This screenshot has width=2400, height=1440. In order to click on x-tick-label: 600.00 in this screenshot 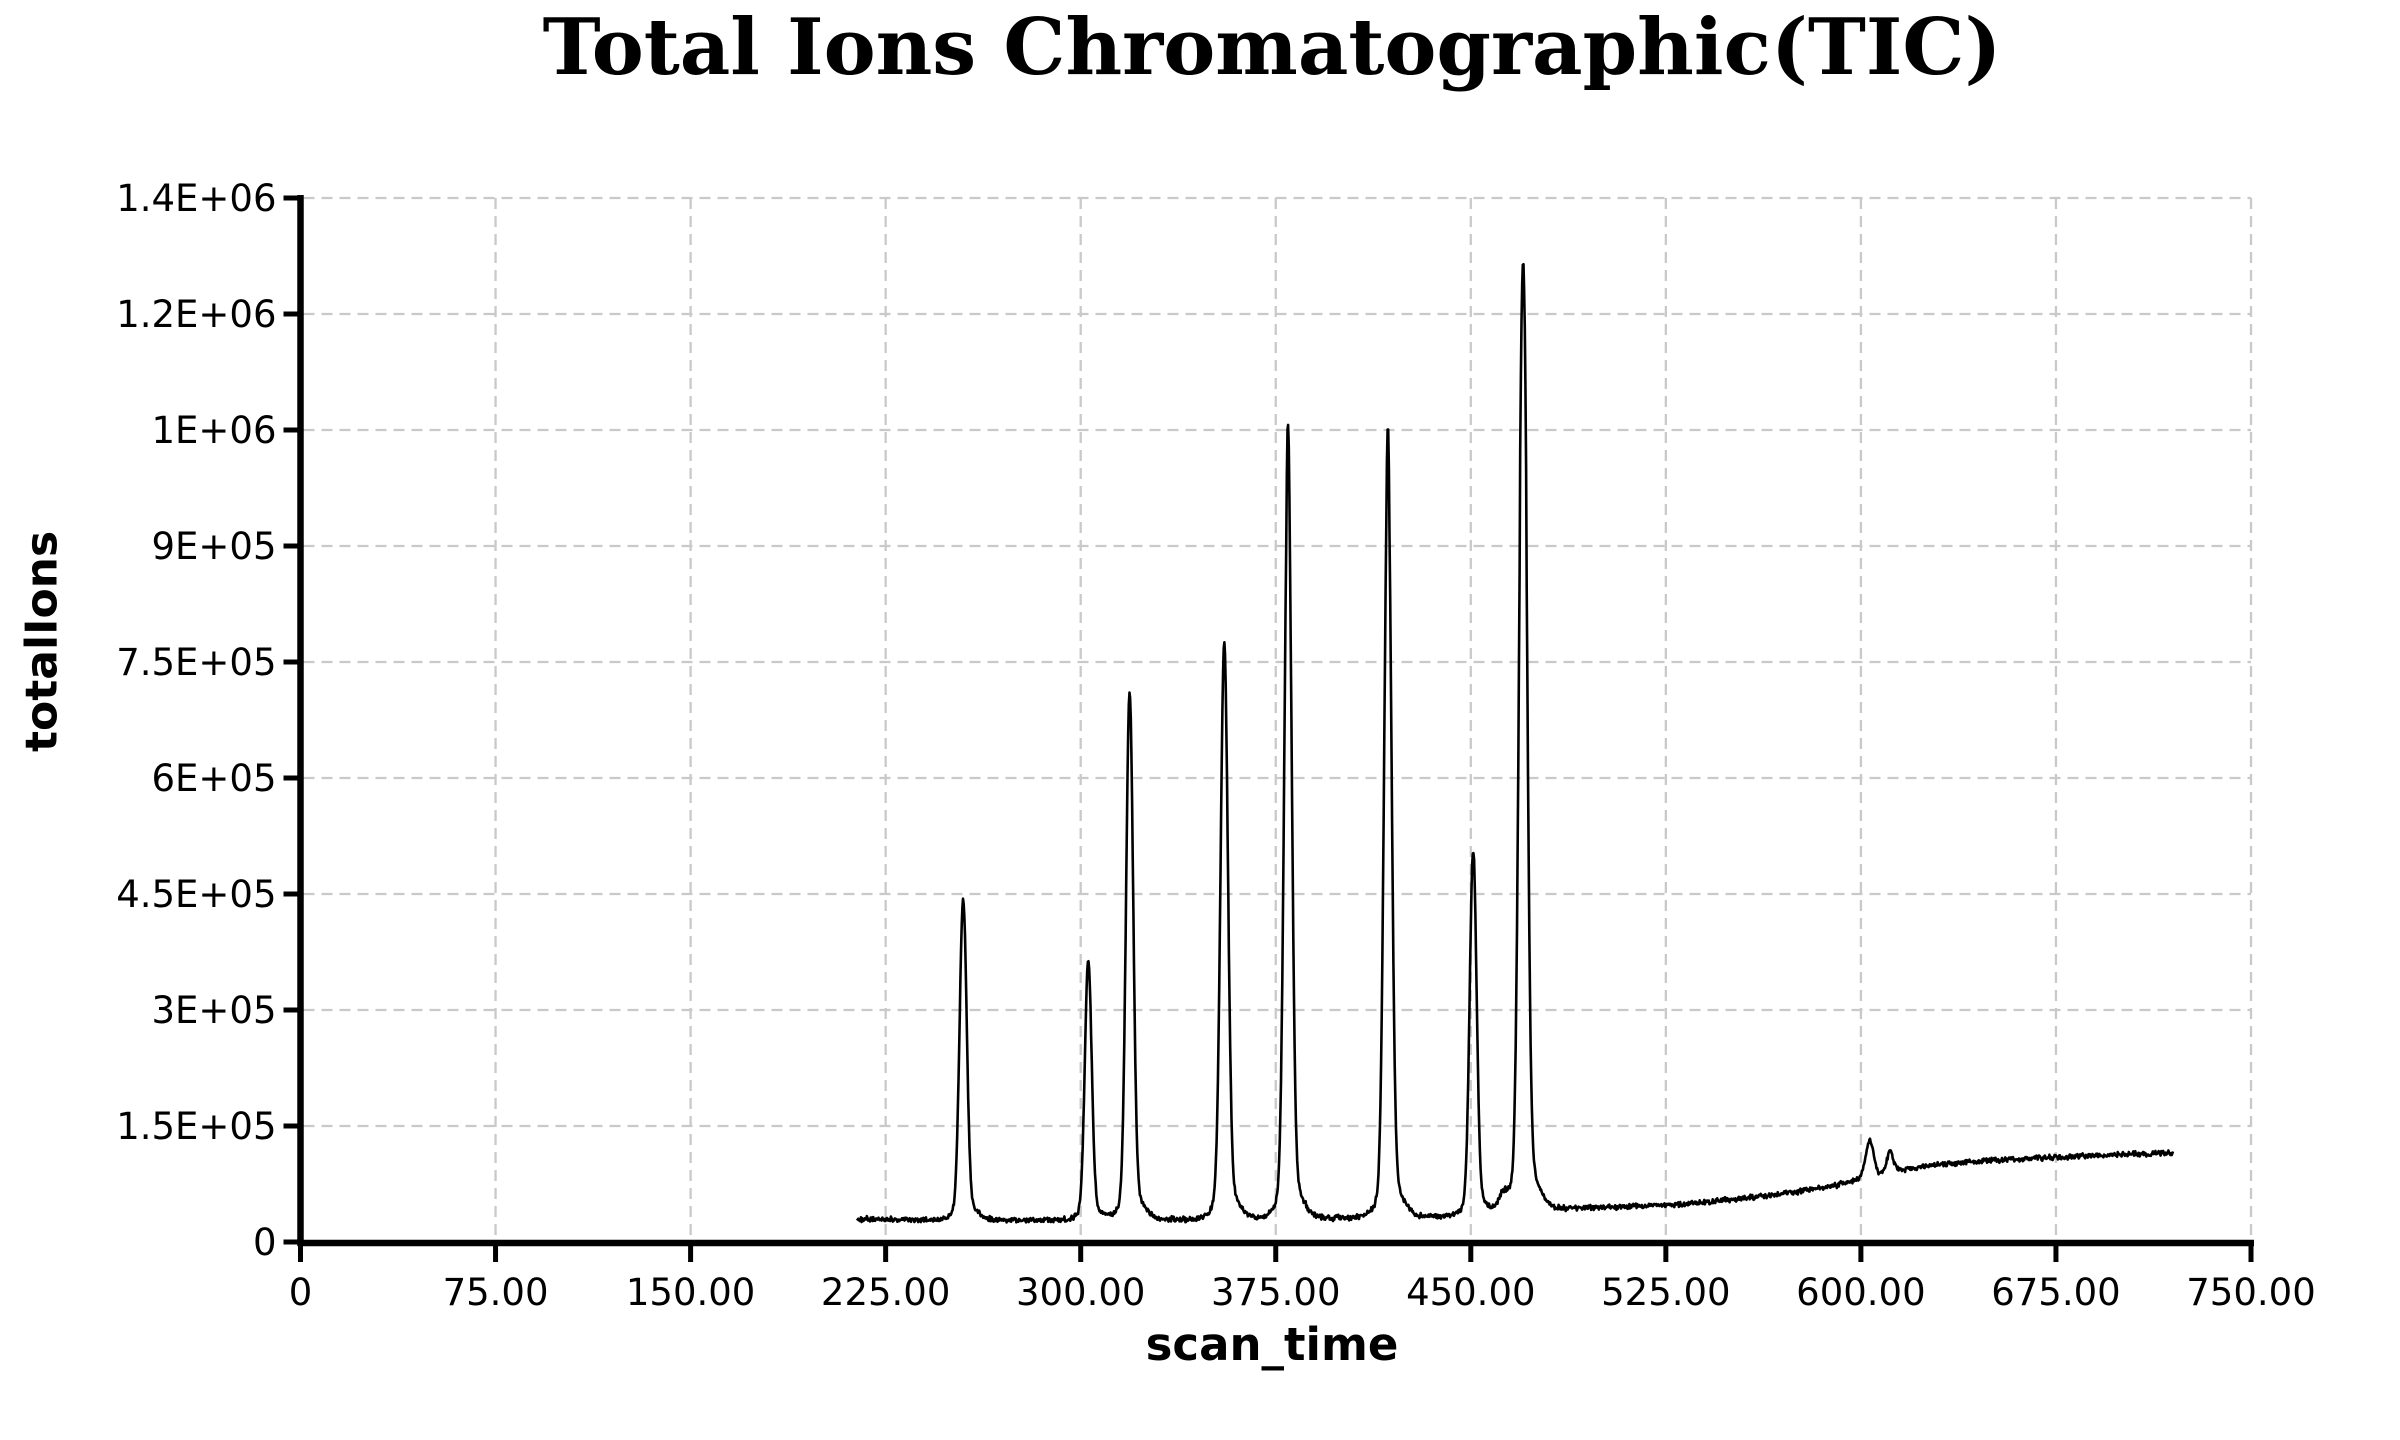, I will do `click(1860, 1292)`.